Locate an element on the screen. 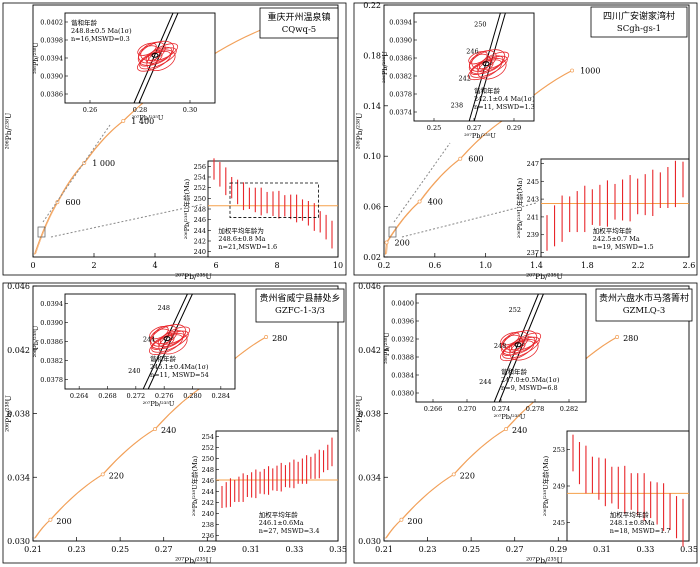  x-tick-label: 0.25 is located at coordinates (471, 549).